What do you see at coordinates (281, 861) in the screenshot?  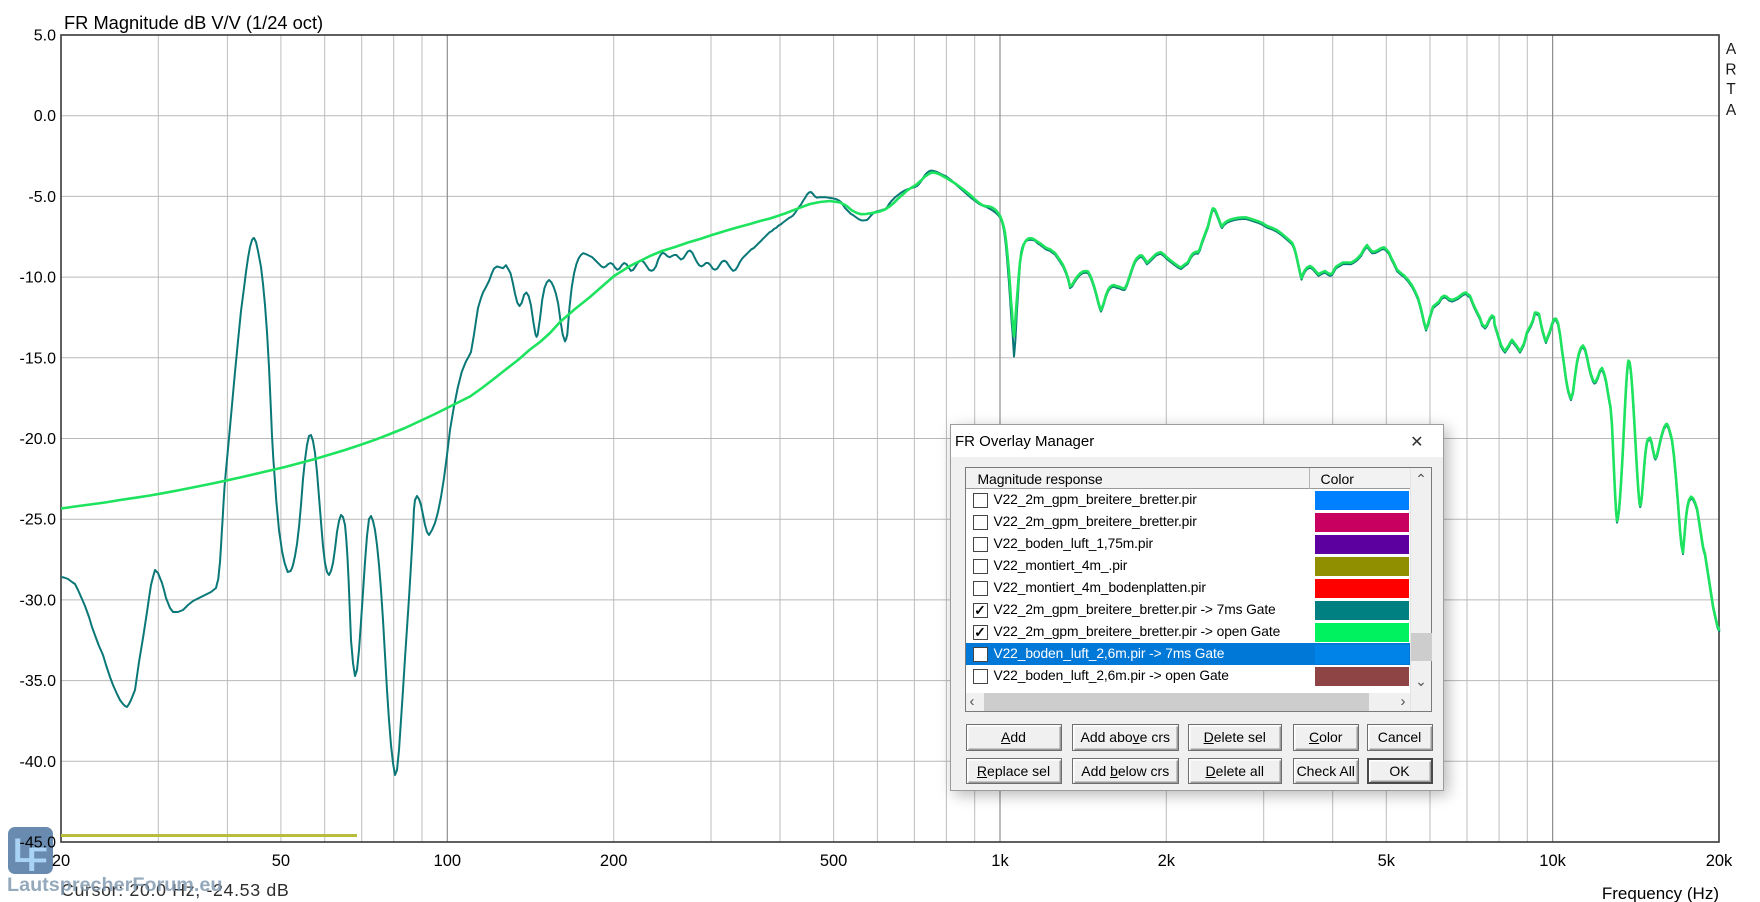 I see `svg-text: 50` at bounding box center [281, 861].